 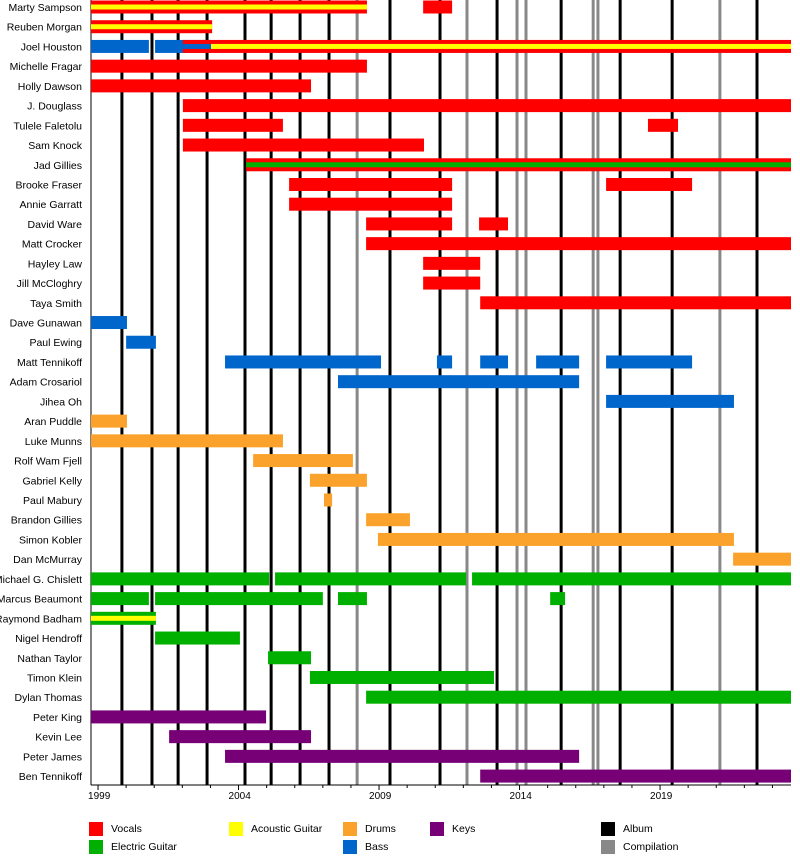 I want to click on legend-label: Compilation, so click(x=651, y=847).